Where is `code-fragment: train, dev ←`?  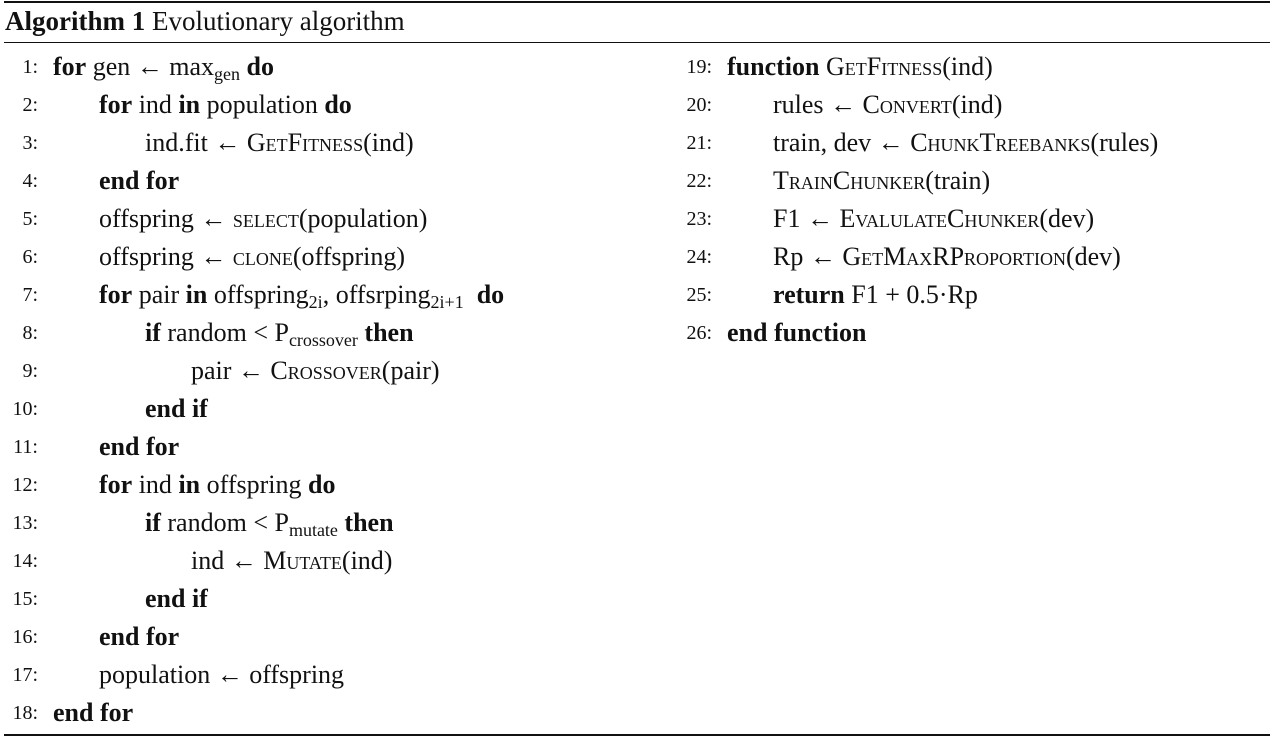 code-fragment: train, dev ← is located at coordinates (842, 142).